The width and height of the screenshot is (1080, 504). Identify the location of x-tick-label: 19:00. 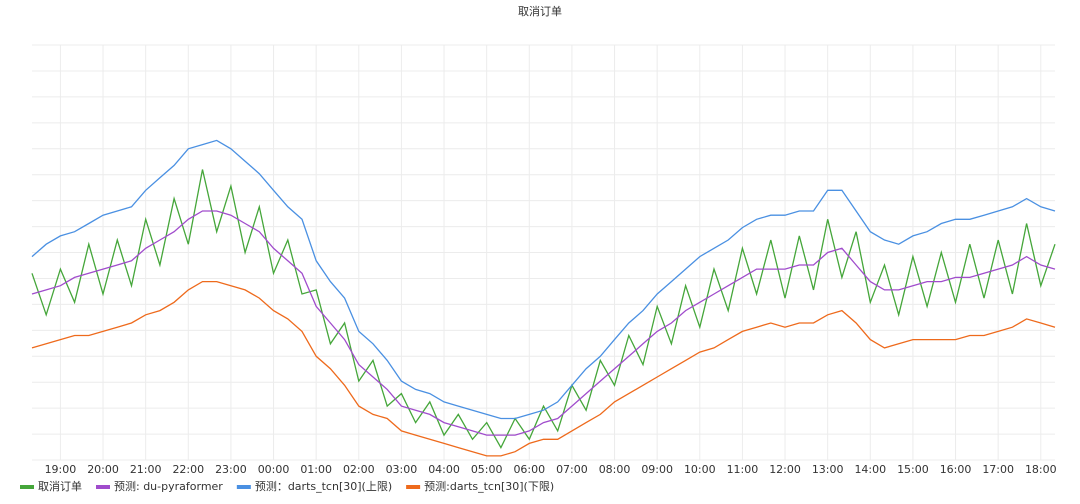
(61, 469).